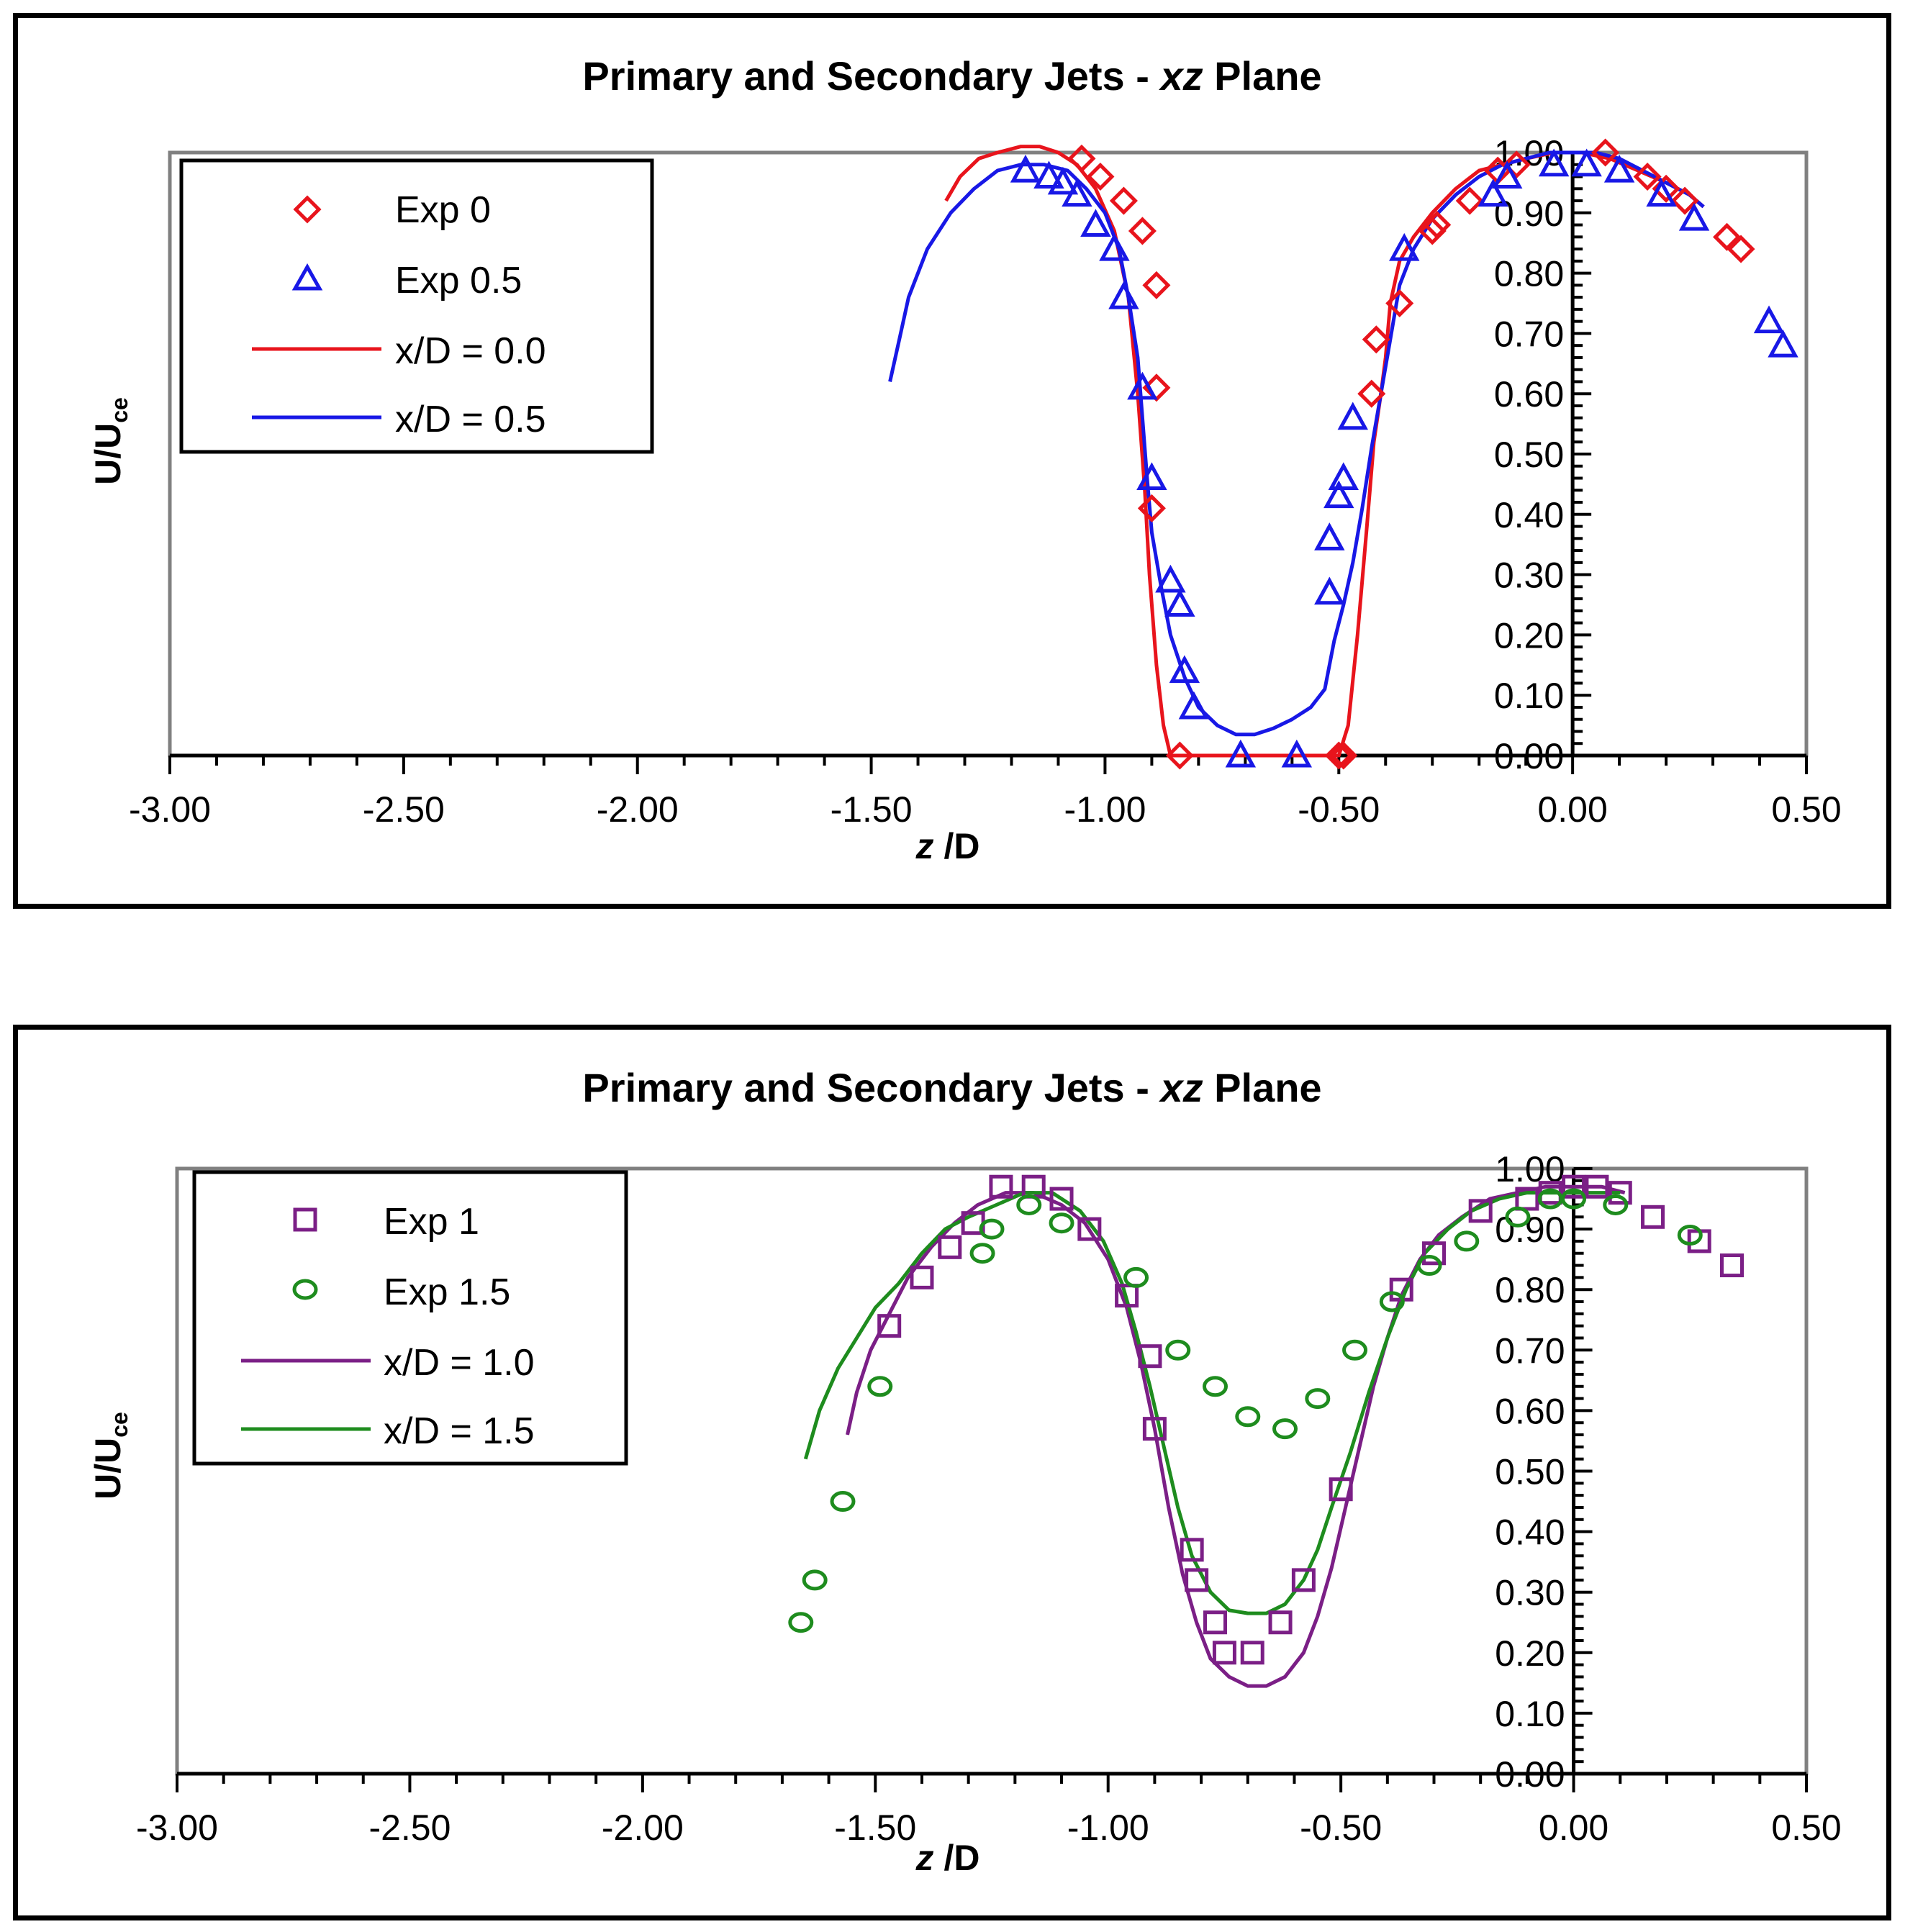  I want to click on y-axis-label: U/Uce, so click(110, 441).